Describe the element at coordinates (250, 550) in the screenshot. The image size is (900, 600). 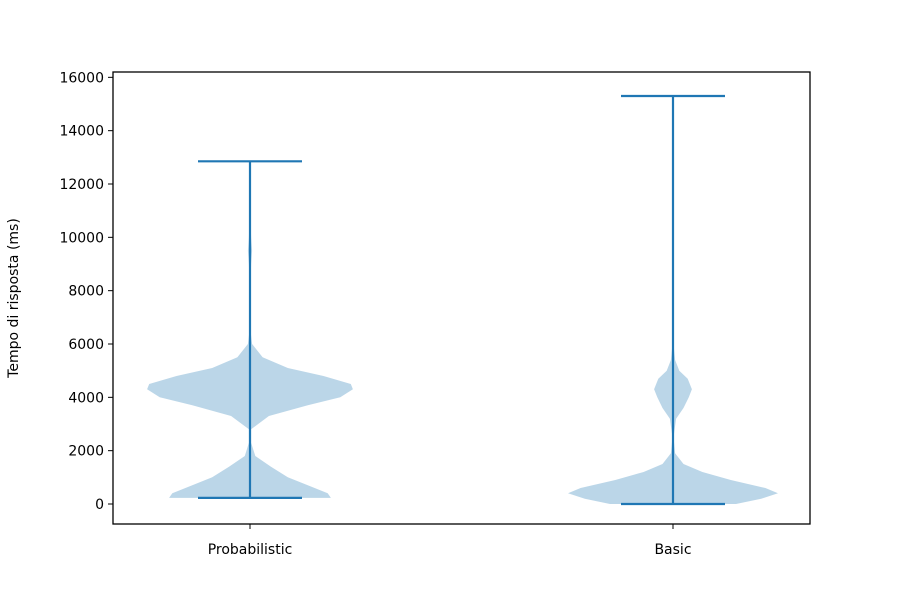
I see `x-tick-label: Probabilistic` at that location.